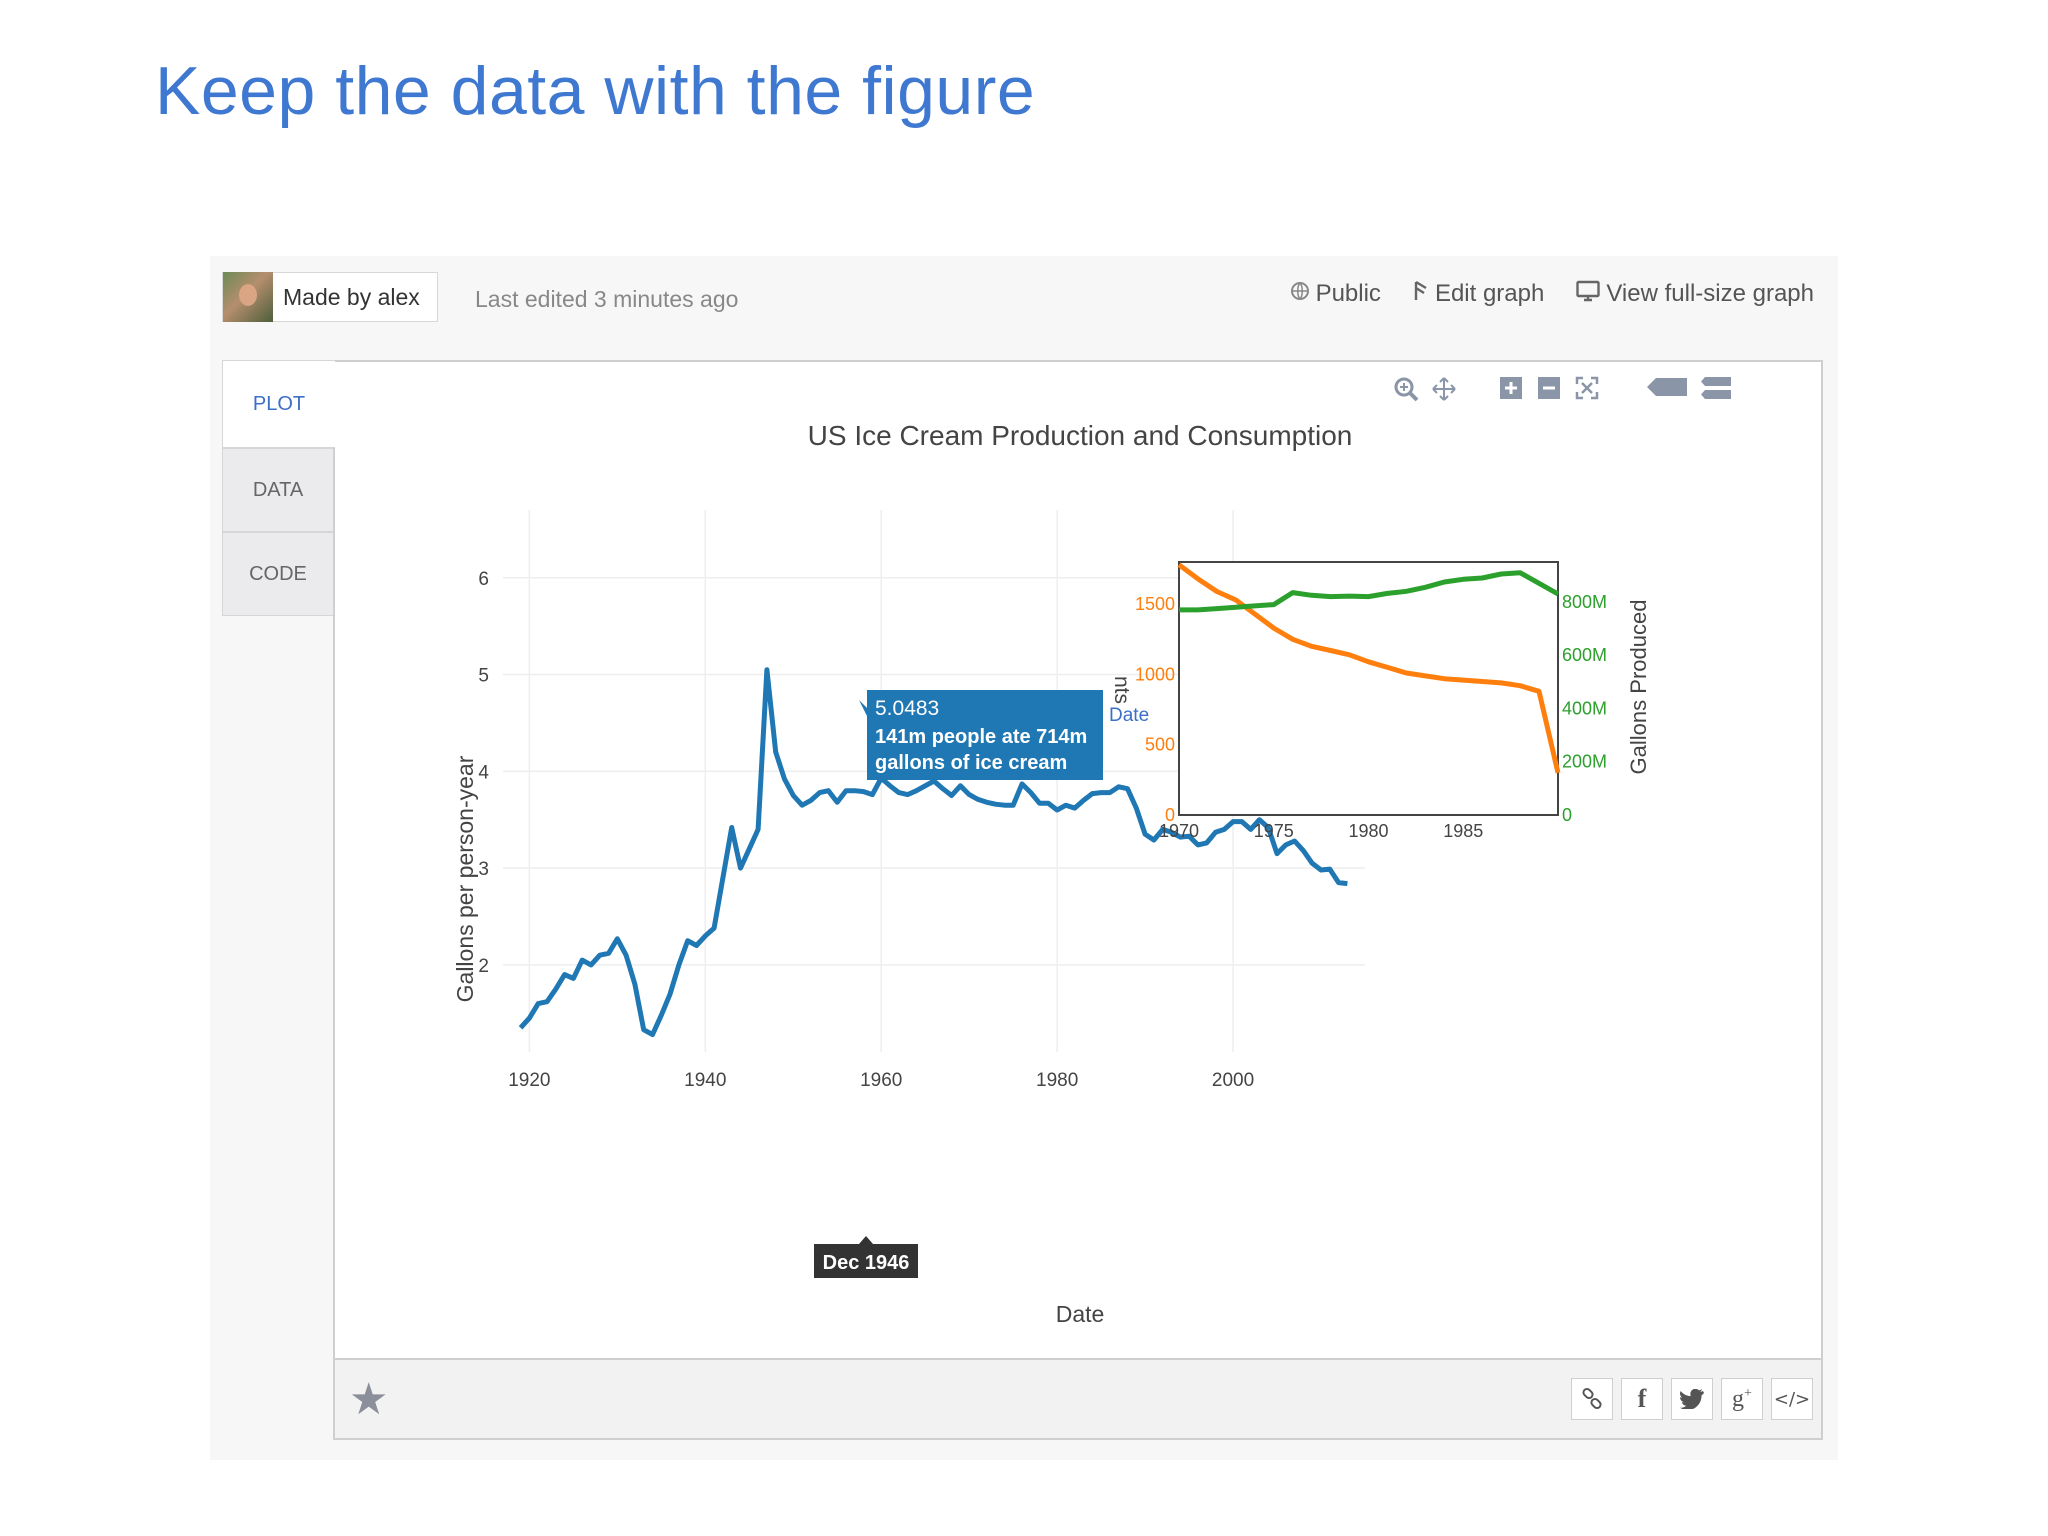 This screenshot has width=2048, height=1536. I want to click on y-tick-label: 6, so click(483, 579).